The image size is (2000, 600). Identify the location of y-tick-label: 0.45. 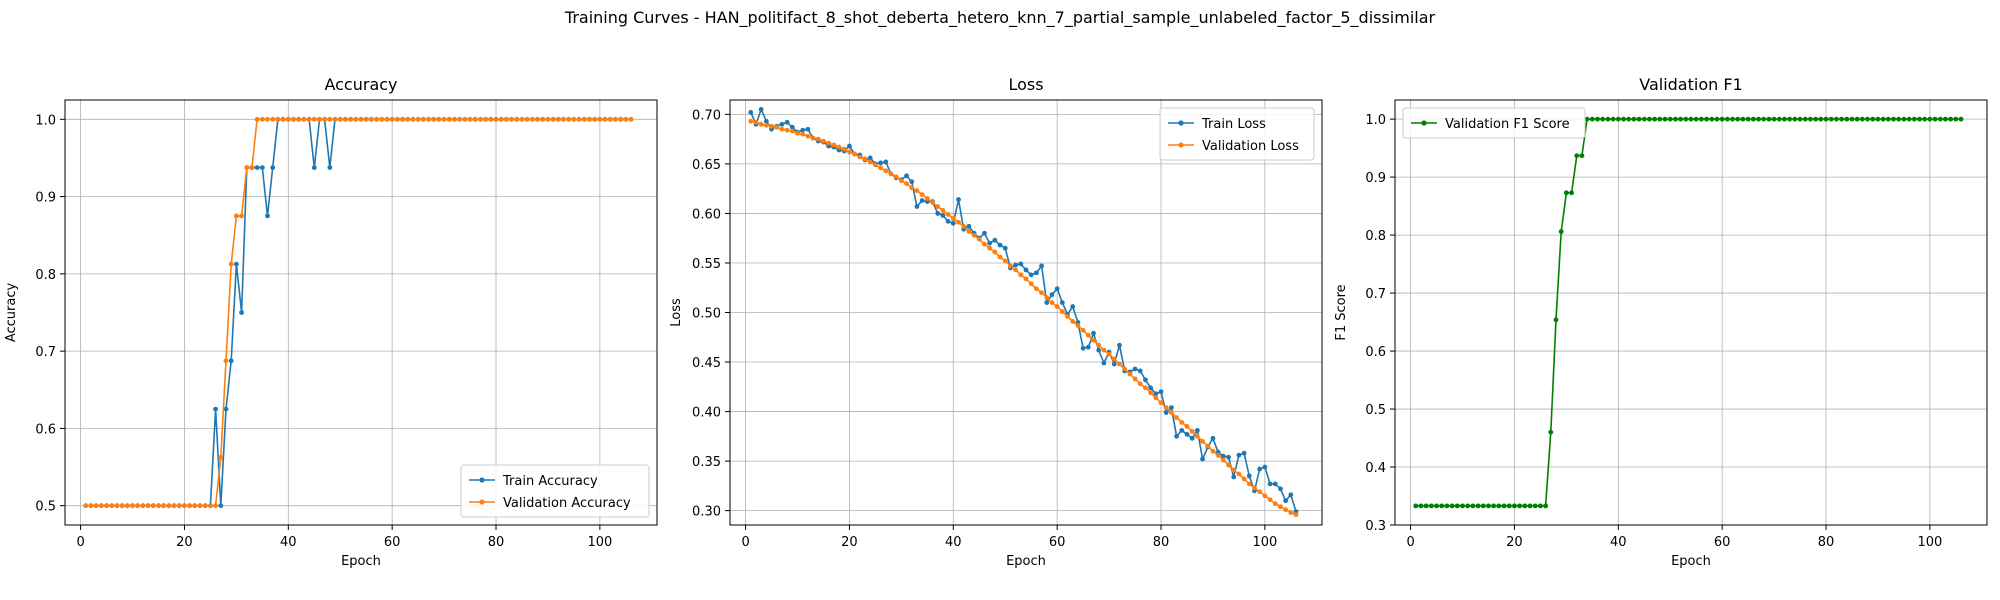
(706, 363).